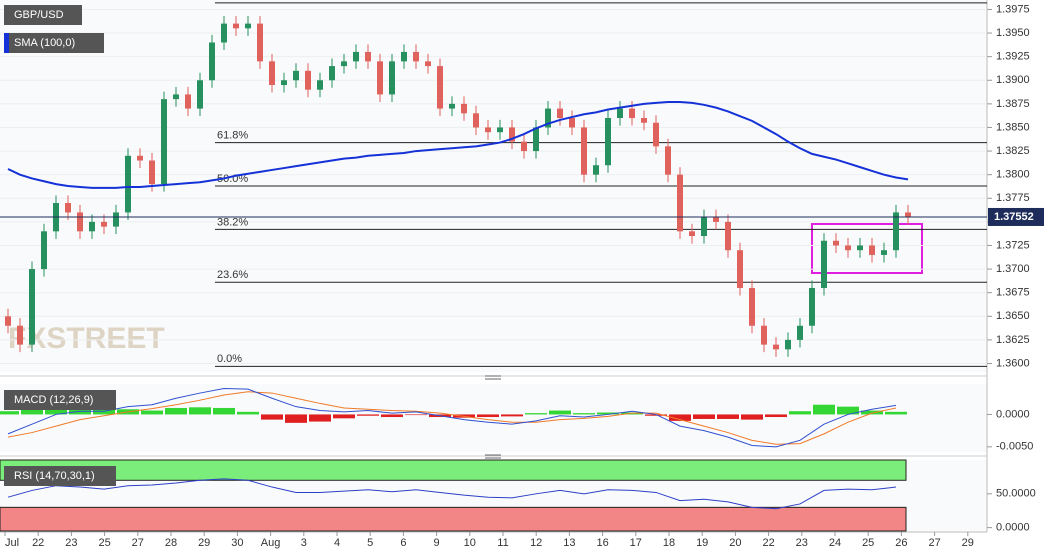 The width and height of the screenshot is (1060, 555). Describe the element at coordinates (229, 359) in the screenshot. I see `fib-label: 0.0%` at that location.